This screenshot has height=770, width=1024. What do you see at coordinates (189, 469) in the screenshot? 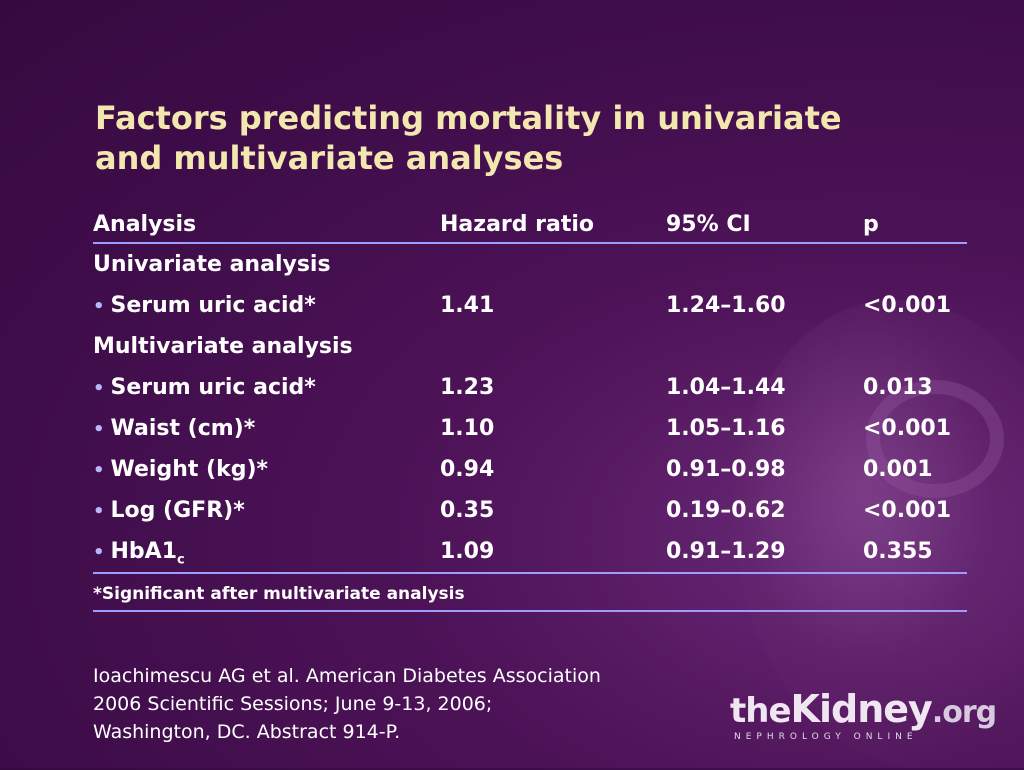
I see `factor-label: Weight (kg)*` at bounding box center [189, 469].